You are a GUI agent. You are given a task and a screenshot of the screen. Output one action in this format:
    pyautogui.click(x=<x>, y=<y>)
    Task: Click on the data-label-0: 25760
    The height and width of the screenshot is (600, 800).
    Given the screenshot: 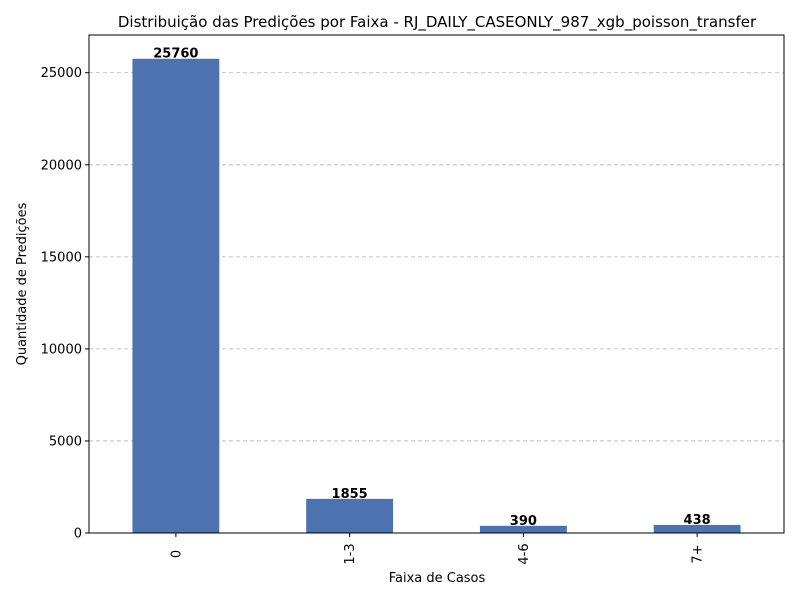 What is the action you would take?
    pyautogui.click(x=175, y=54)
    